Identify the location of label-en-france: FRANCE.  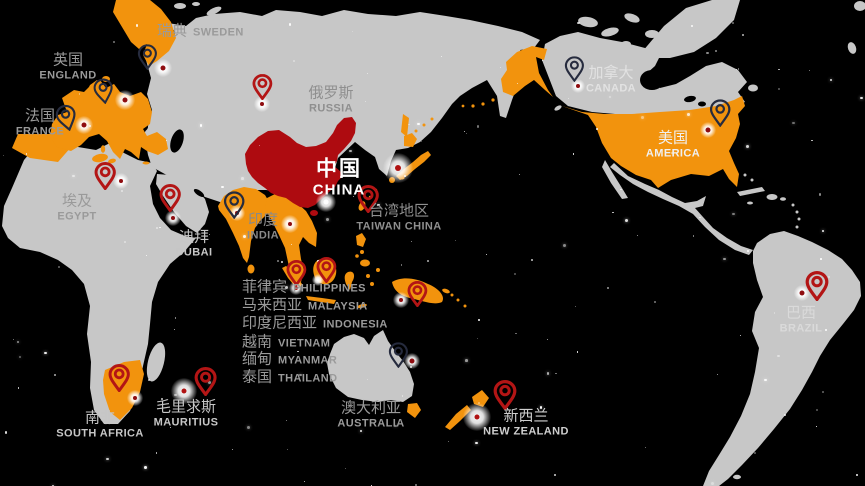
(40, 131).